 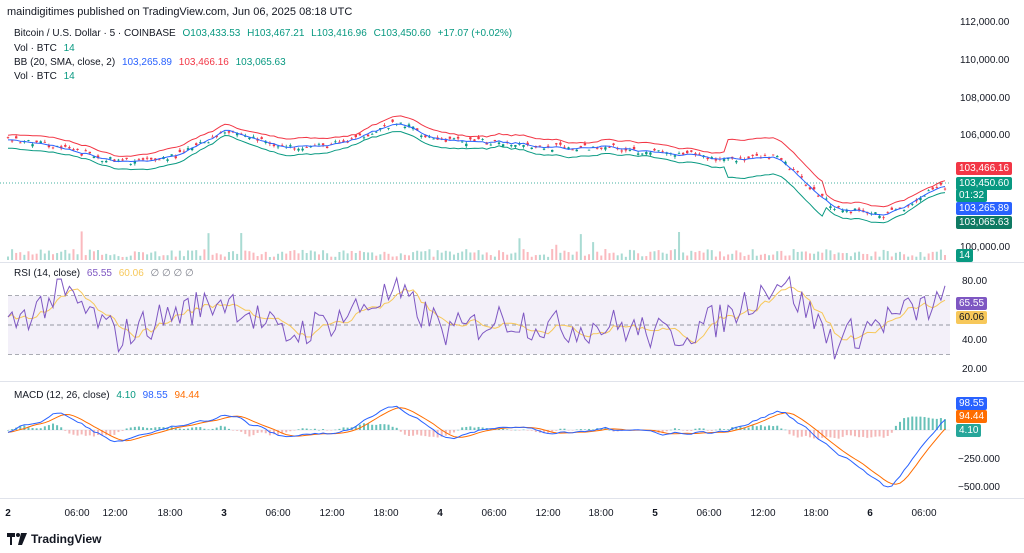 What do you see at coordinates (106, 273) in the screenshot?
I see `rsi-legend: RSI (14, close) 65.55 60.06 ∅ ∅ ∅ ∅` at bounding box center [106, 273].